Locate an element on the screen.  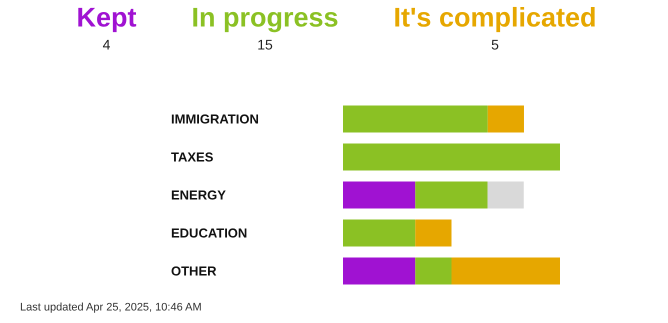
text: 4 is located at coordinates (106, 44).